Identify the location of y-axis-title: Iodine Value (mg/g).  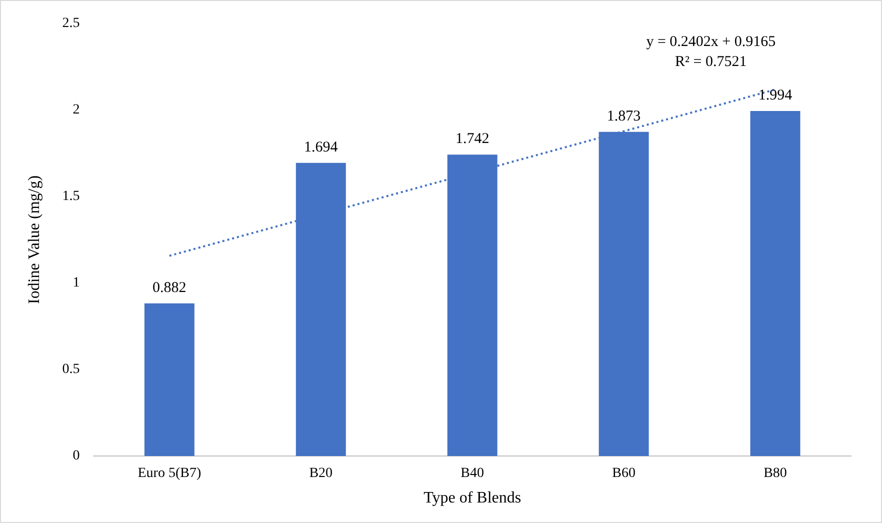
(34, 239).